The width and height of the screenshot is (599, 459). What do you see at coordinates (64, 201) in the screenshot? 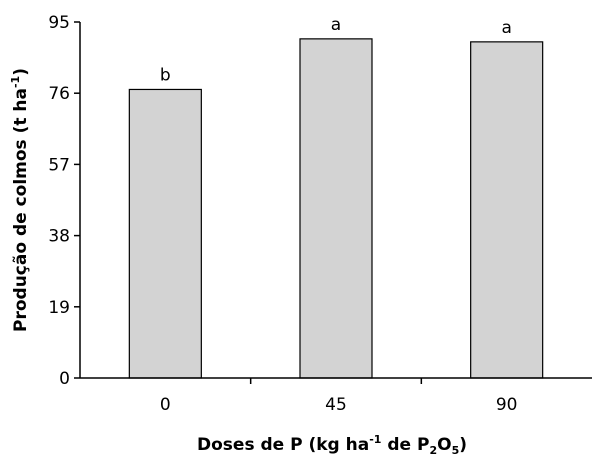
I see `y-ticks-group: 0 19 38 57 76 95` at bounding box center [64, 201].